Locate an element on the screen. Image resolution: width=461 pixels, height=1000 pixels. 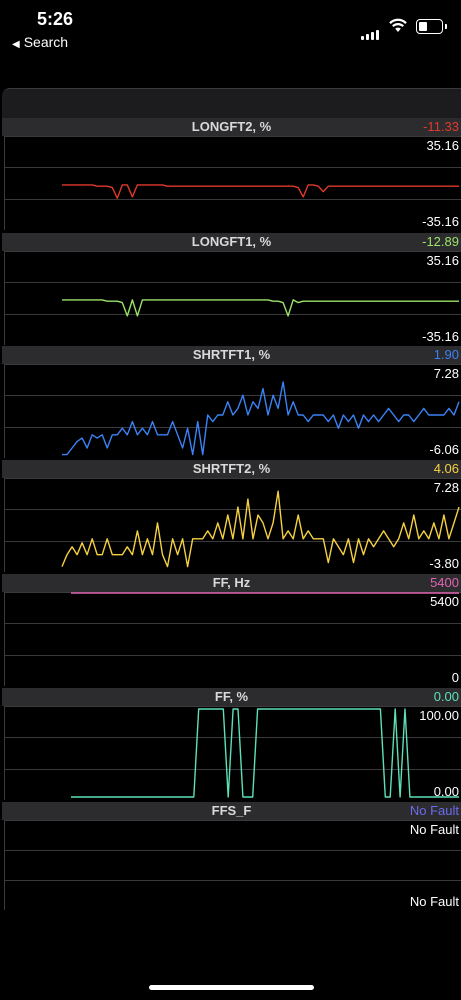
y-min-label: -3.80 is located at coordinates (444, 563).